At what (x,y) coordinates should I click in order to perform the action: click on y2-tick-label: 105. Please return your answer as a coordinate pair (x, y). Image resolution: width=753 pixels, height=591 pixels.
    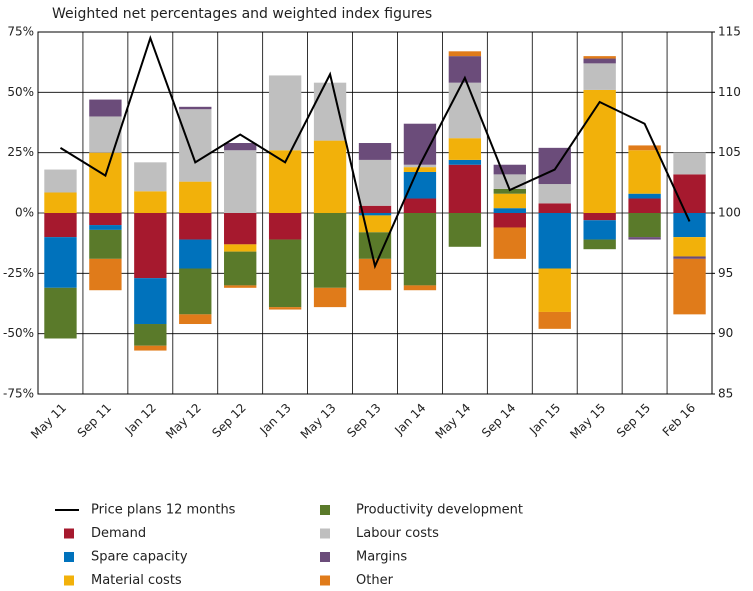
    Looking at the image, I should click on (729, 152).